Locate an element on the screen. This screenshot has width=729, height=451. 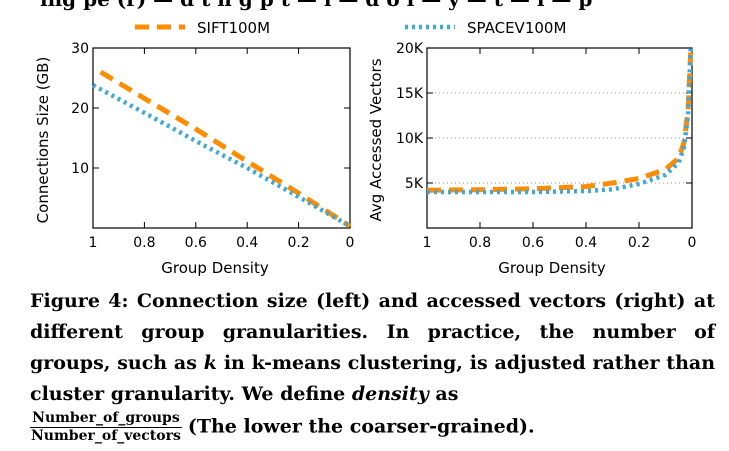
legend: SIFT100M SPACEV100M is located at coordinates (350, 28).